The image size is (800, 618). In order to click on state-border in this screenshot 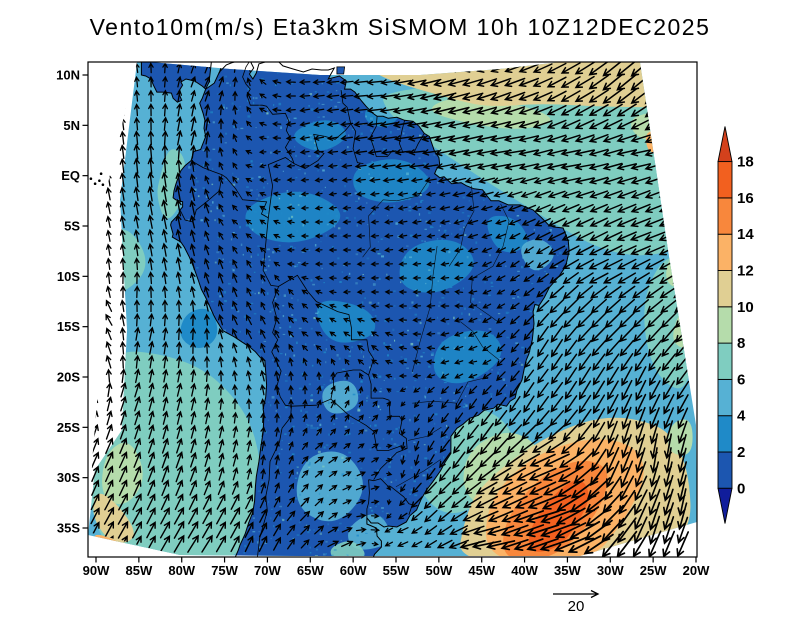, I will do `click(461, 226)`.